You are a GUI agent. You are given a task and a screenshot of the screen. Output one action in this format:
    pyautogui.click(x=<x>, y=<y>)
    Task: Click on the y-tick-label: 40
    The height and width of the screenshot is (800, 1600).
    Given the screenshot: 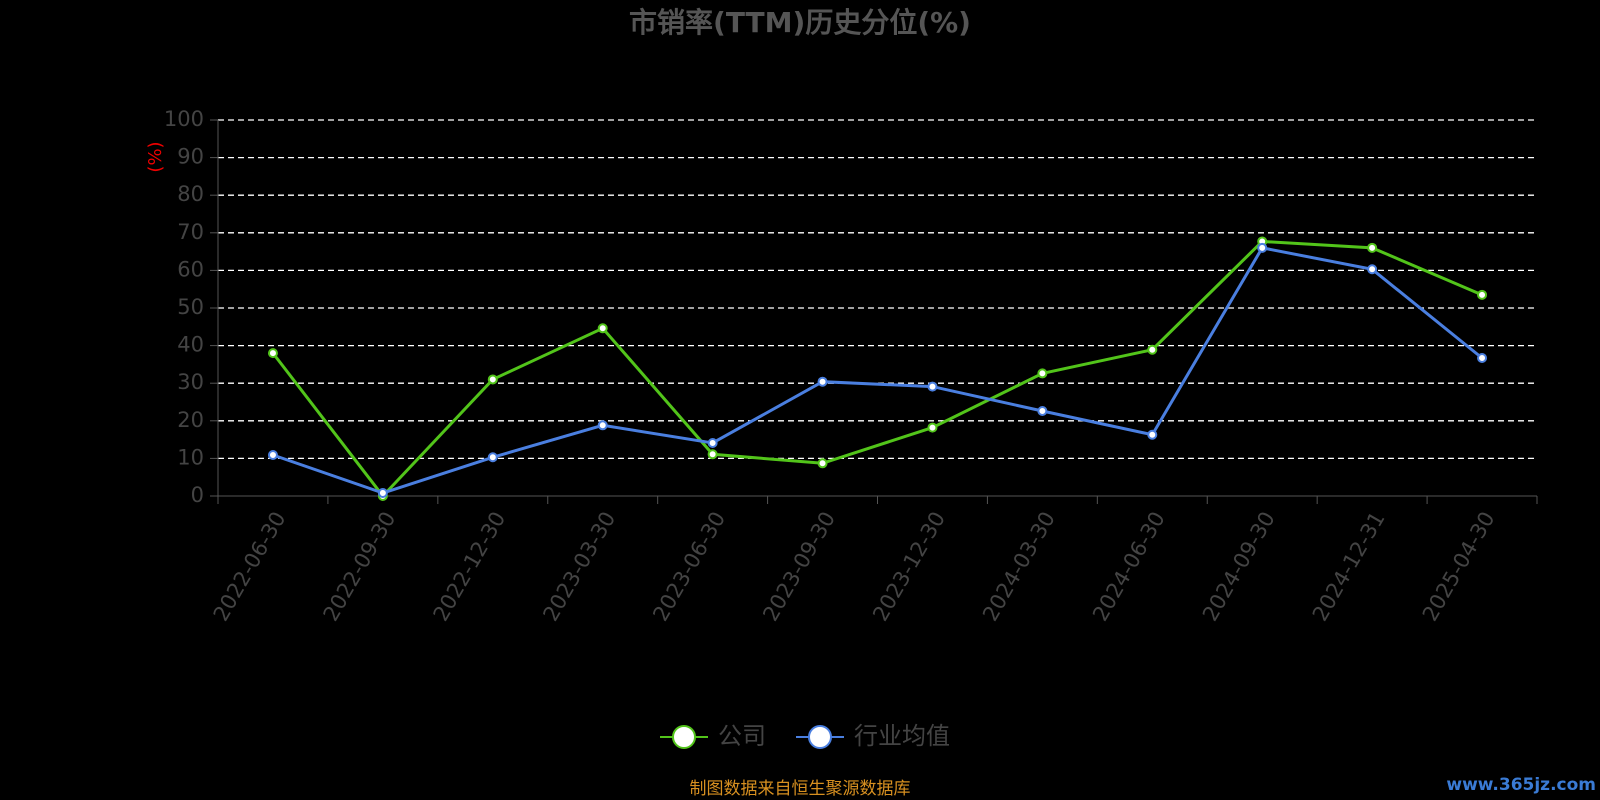 What is the action you would take?
    pyautogui.click(x=190, y=345)
    